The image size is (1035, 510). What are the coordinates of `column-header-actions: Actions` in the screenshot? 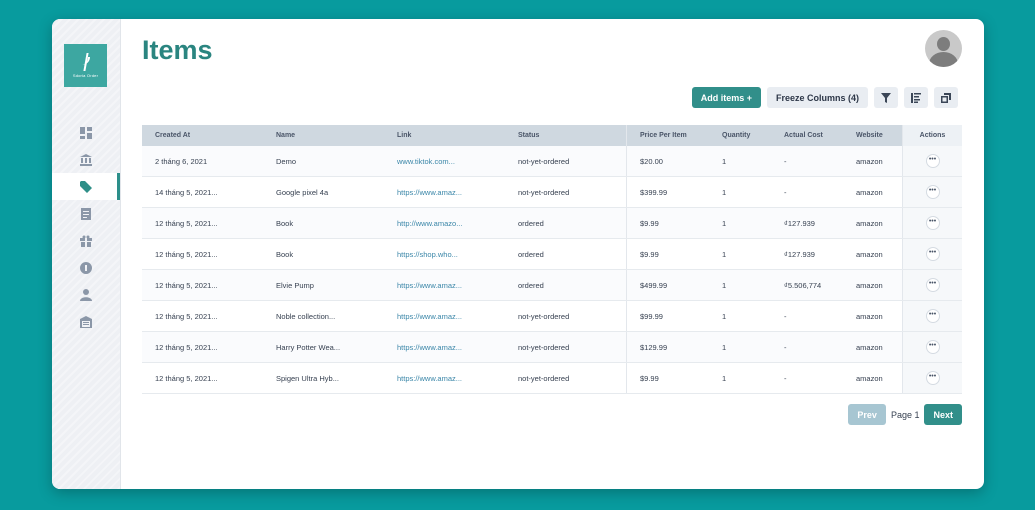 It's located at (932, 135).